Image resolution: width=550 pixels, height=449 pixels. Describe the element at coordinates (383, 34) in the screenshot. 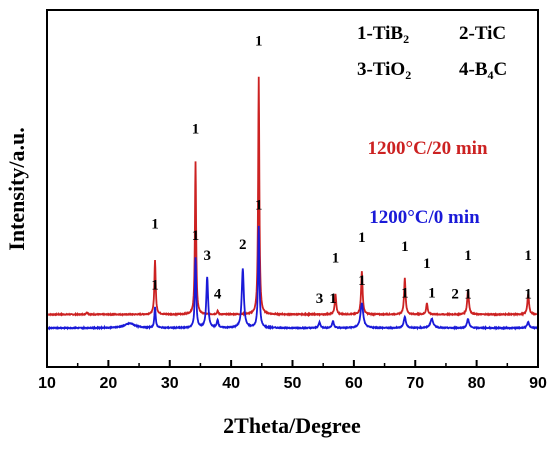

I see `legend-entry: 1-TiB2` at that location.